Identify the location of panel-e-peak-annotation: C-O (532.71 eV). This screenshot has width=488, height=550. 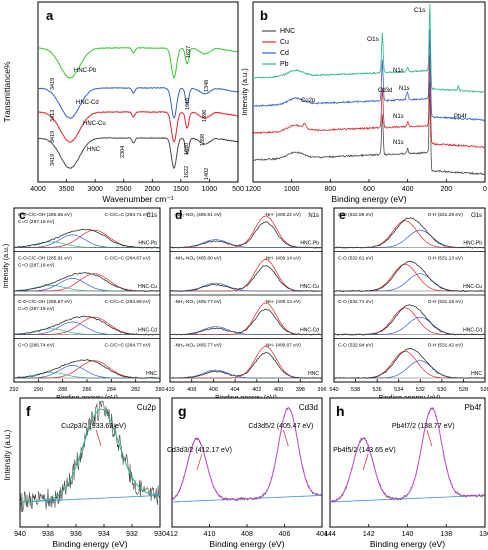
(356, 302).